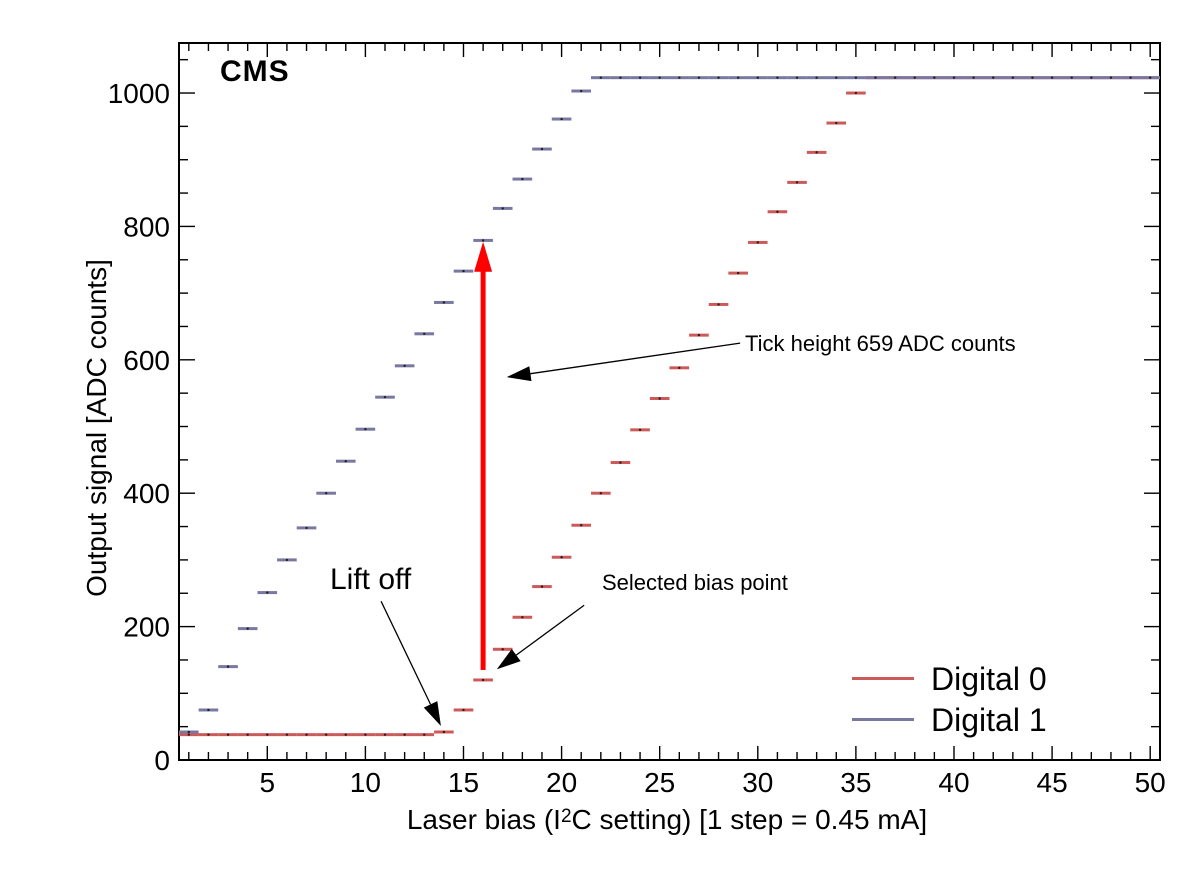 Image resolution: width=1198 pixels, height=874 pixels. What do you see at coordinates (365, 782) in the screenshot?
I see `x-tick-label: 10` at bounding box center [365, 782].